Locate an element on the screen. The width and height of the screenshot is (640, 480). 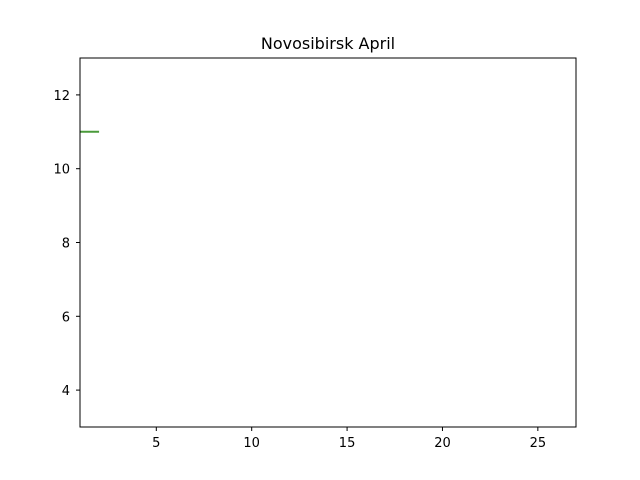
x-tick-label: 15 is located at coordinates (347, 443).